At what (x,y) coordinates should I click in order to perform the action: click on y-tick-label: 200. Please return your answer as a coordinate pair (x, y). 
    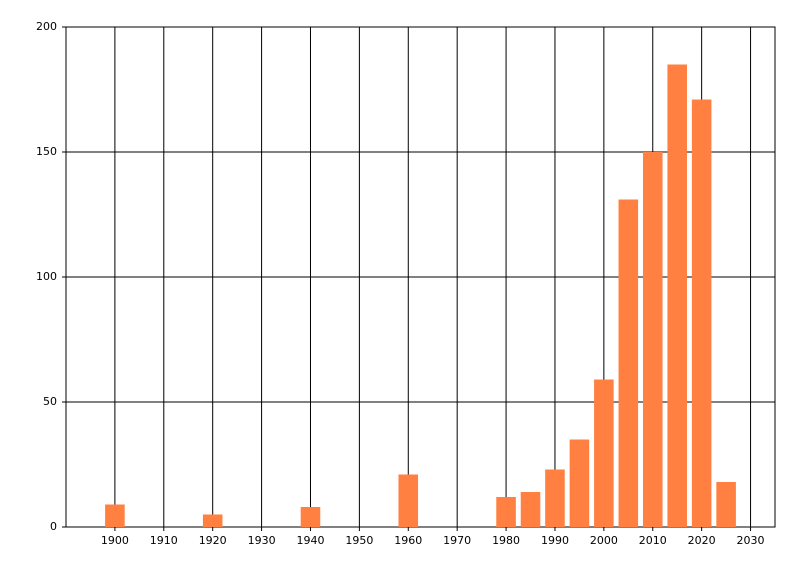
    Looking at the image, I should click on (46, 26).